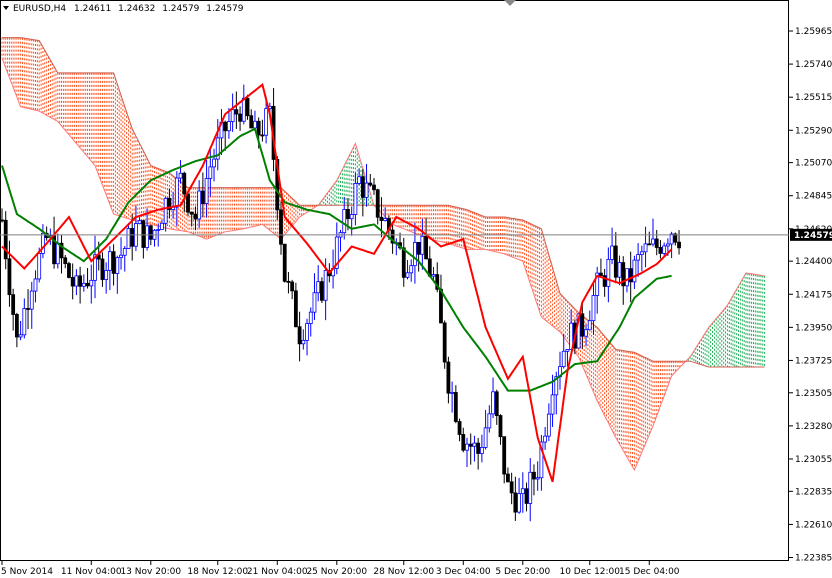 The image size is (832, 578). What do you see at coordinates (813, 460) in the screenshot?
I see `y-tick-label: 1.23055` at bounding box center [813, 460].